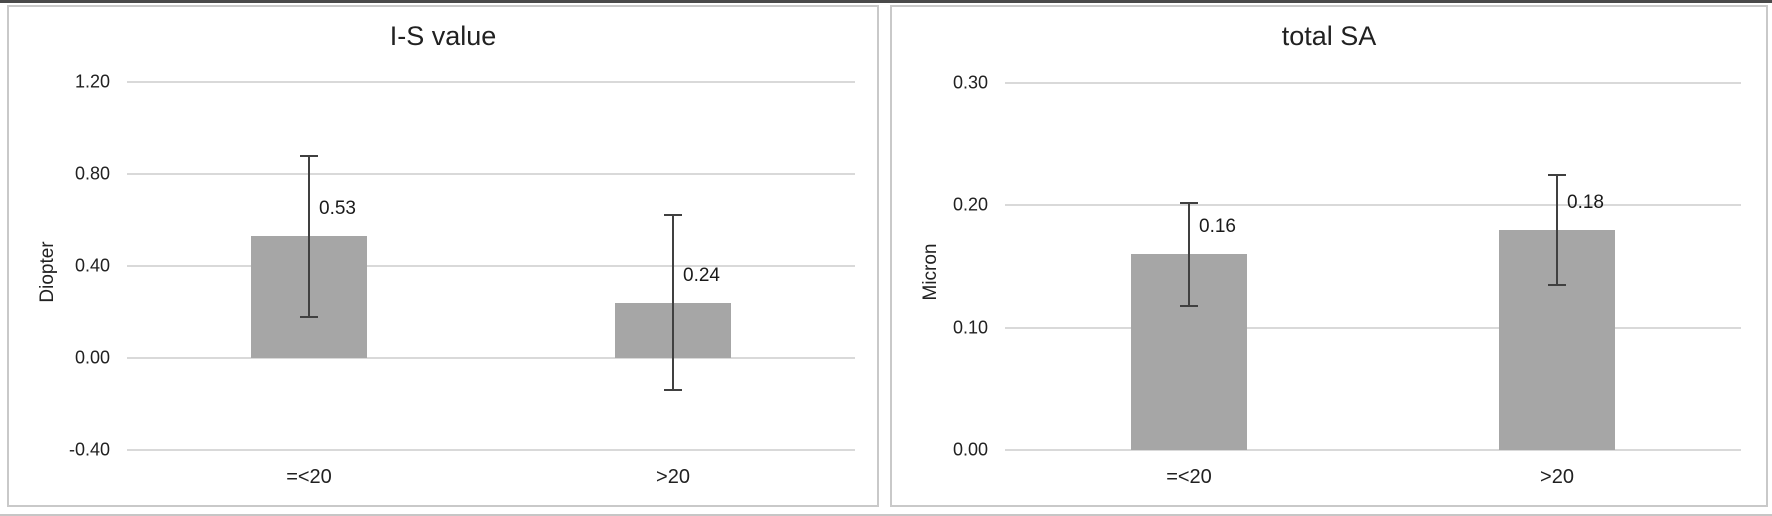 The image size is (1772, 516). What do you see at coordinates (701, 275) in the screenshot?
I see `data-label: 0.24` at bounding box center [701, 275].